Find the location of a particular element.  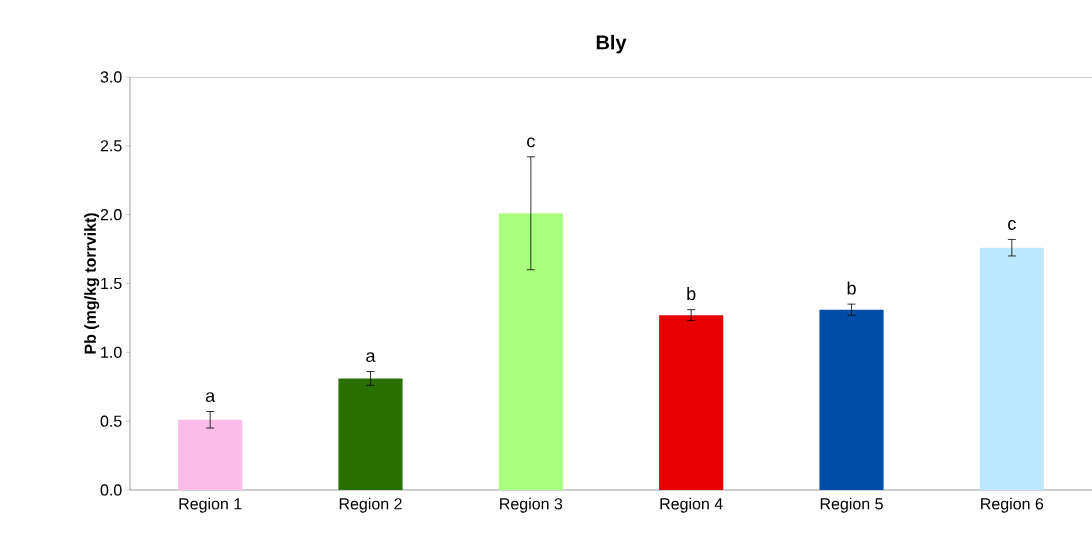

y-tick-label: 3.0 is located at coordinates (111, 77).